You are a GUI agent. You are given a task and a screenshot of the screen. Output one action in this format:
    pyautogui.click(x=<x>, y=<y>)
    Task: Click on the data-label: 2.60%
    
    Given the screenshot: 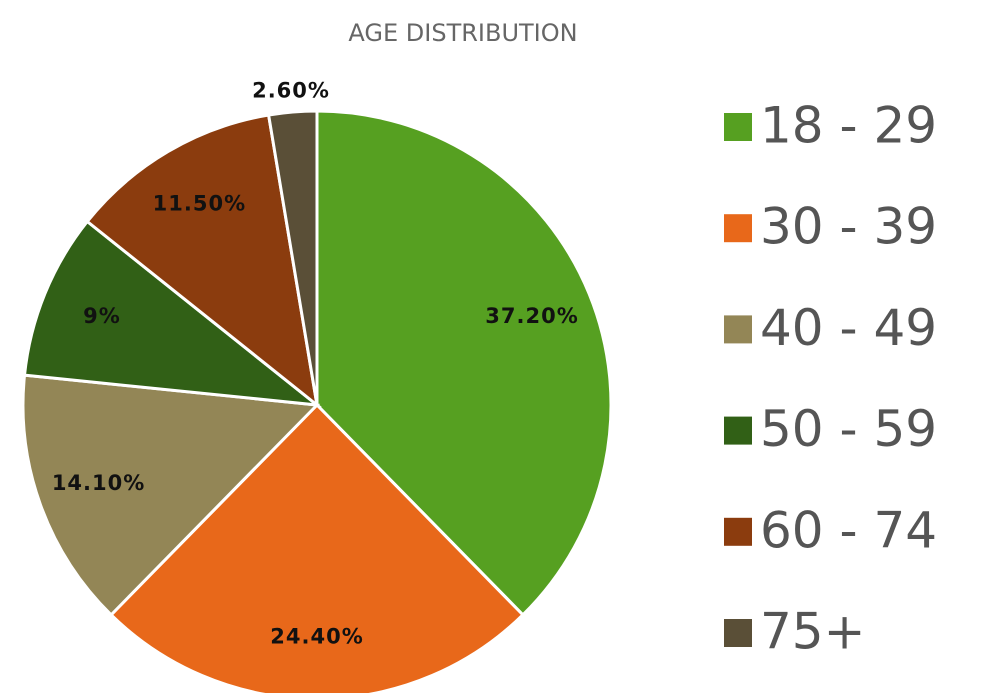 What is the action you would take?
    pyautogui.click(x=291, y=90)
    